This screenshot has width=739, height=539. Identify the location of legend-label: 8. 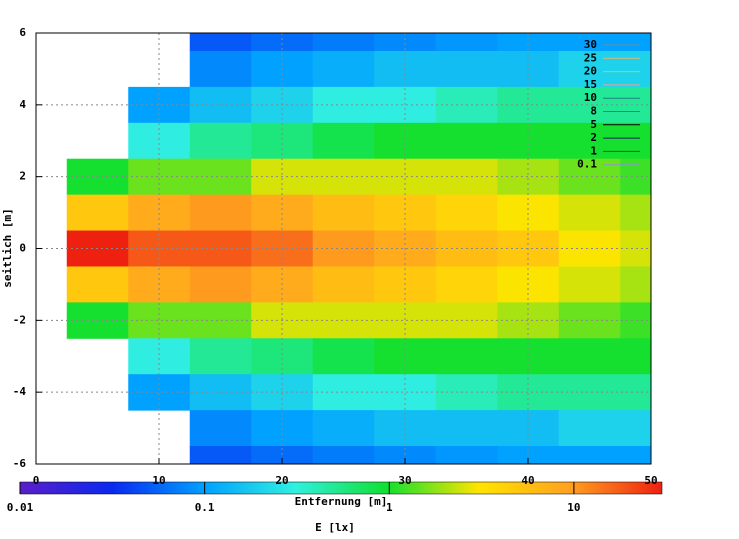
(593, 111).